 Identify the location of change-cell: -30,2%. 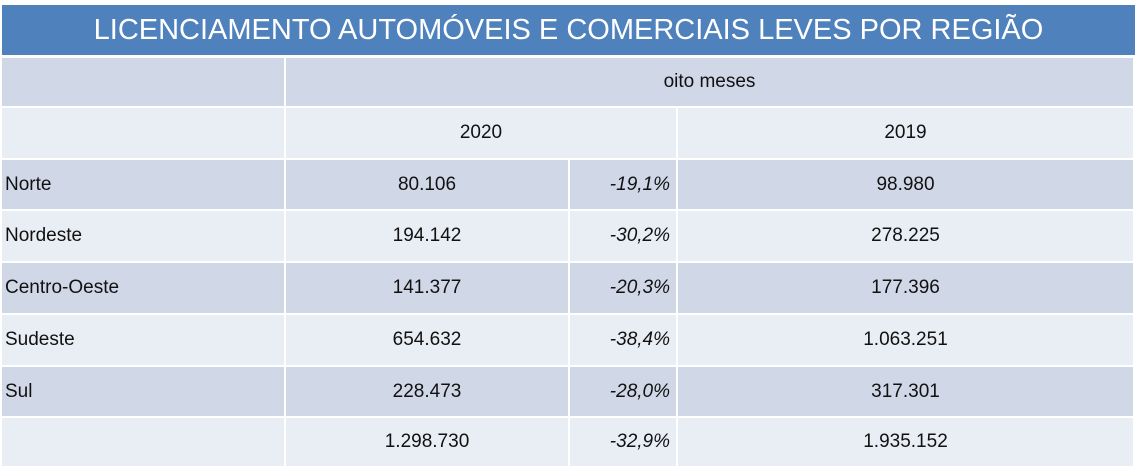
(624, 237).